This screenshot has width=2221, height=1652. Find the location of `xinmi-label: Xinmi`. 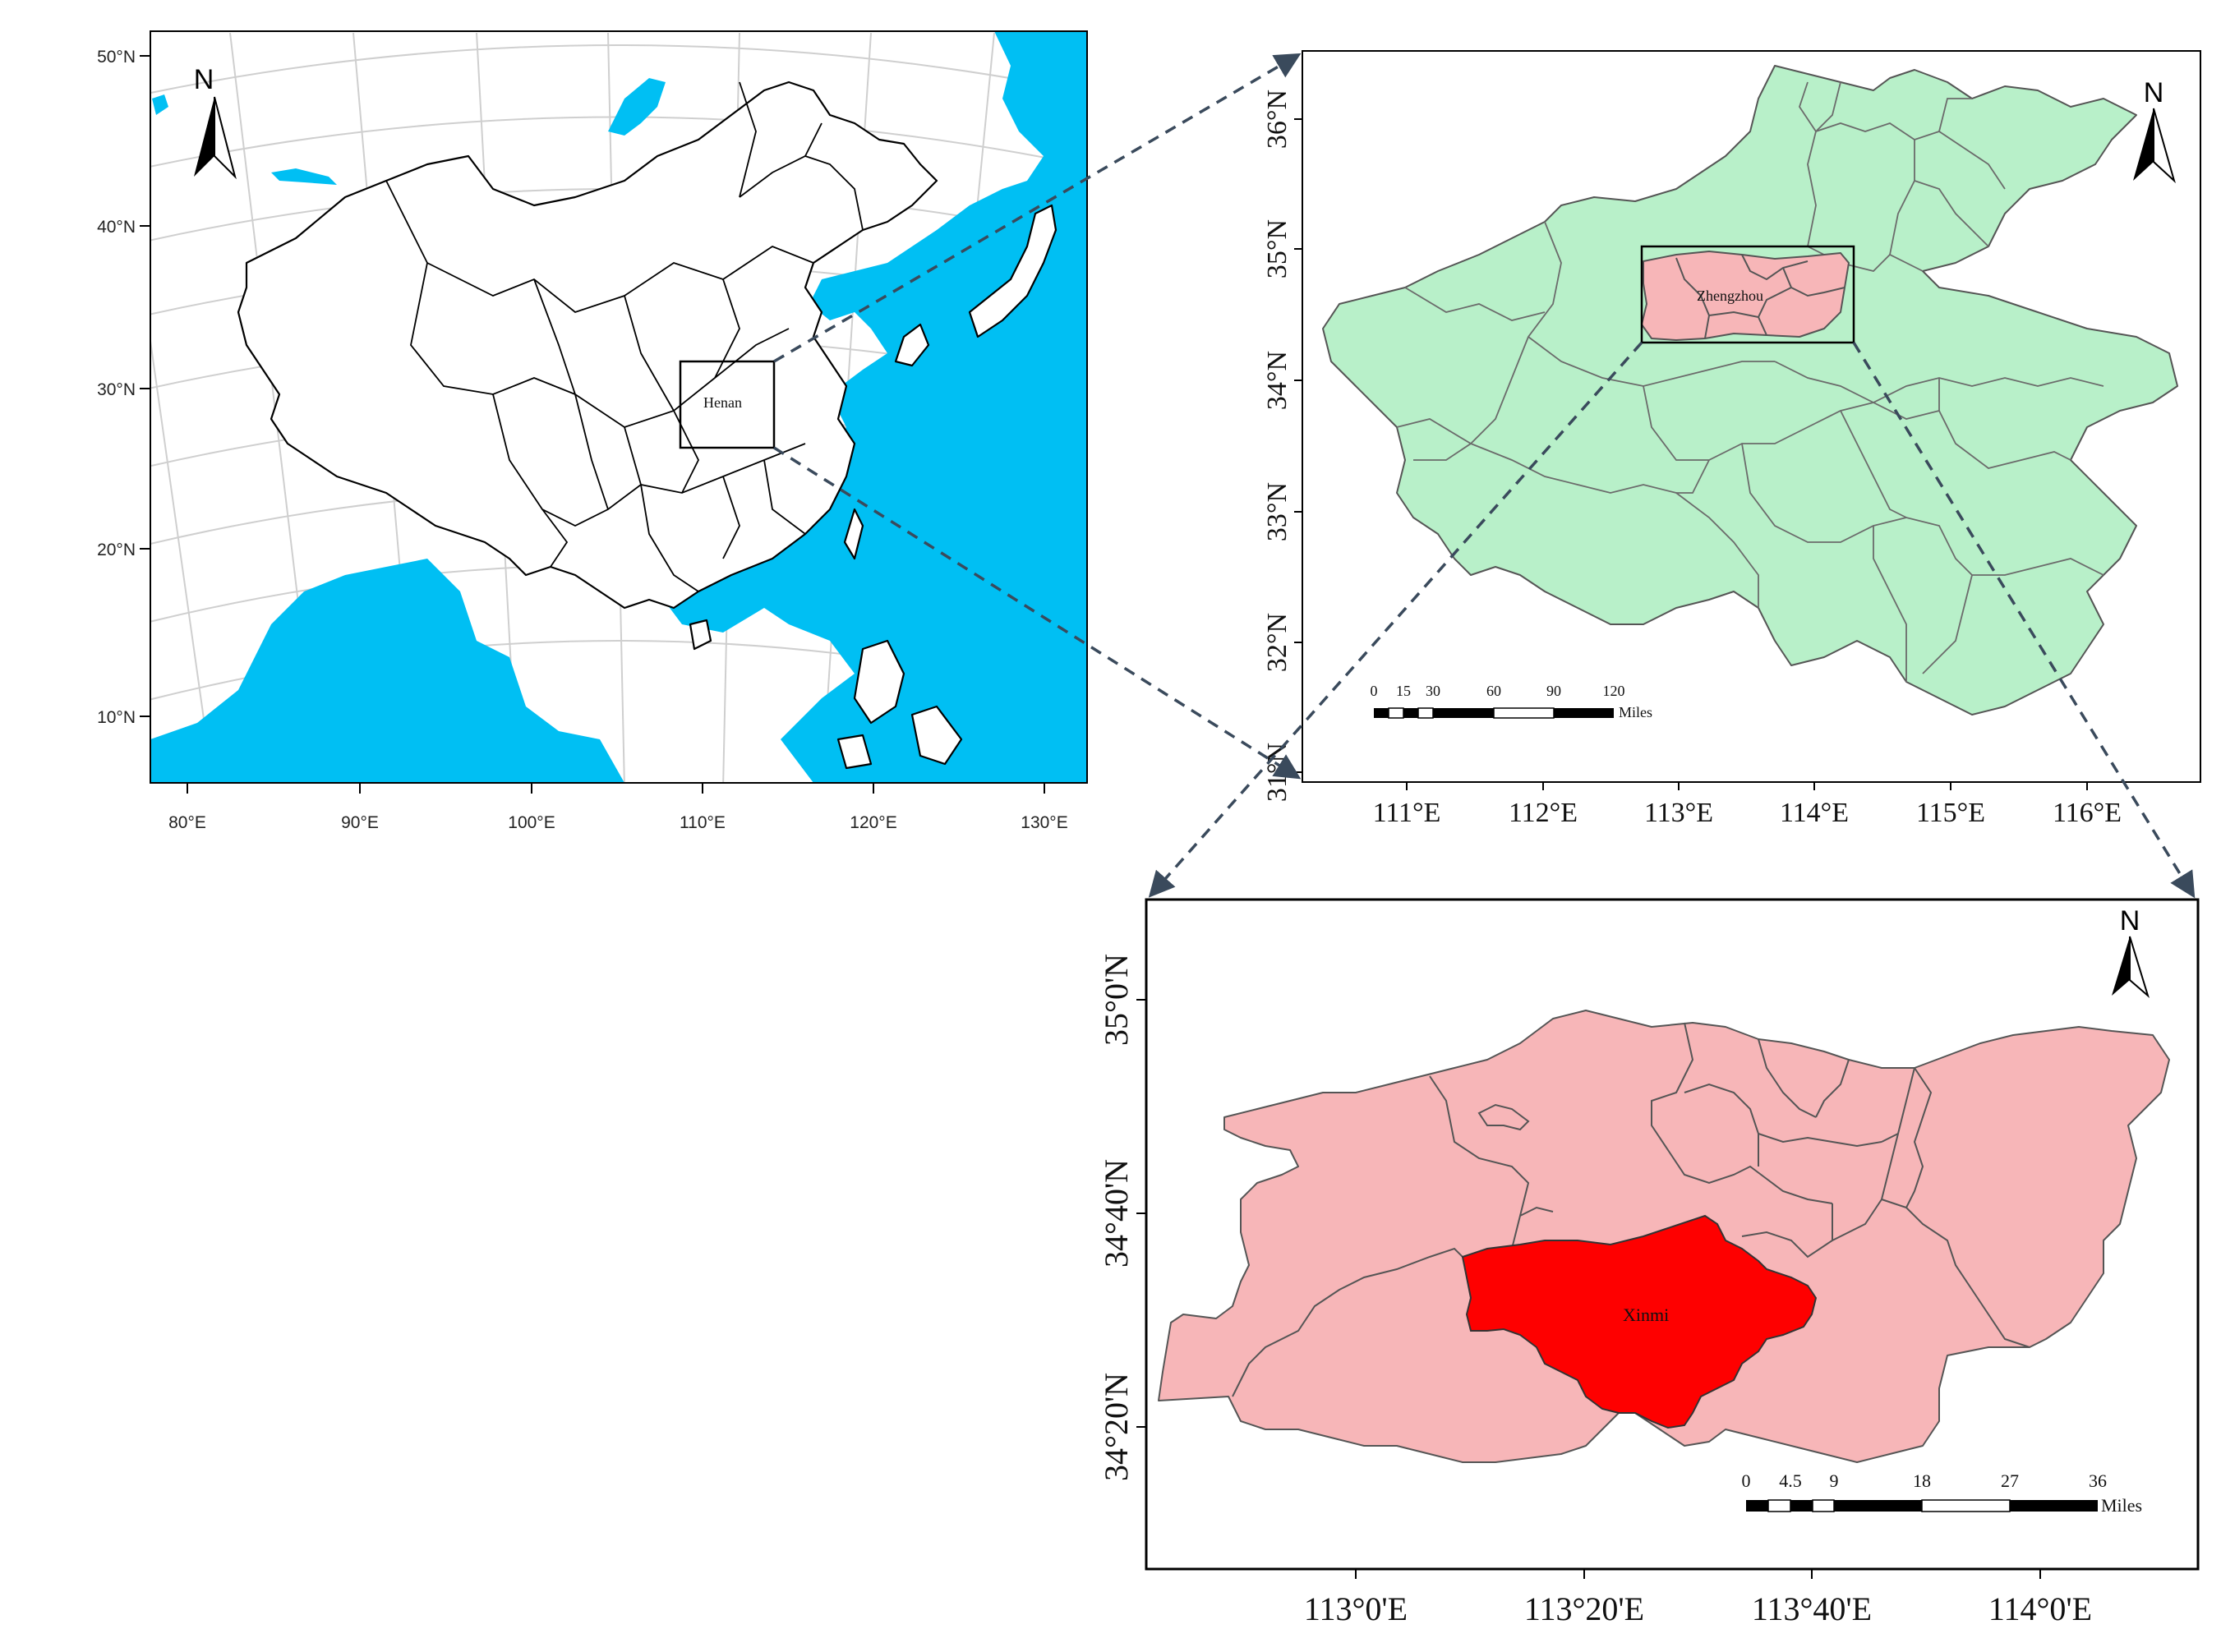

xinmi-label: Xinmi is located at coordinates (1646, 1315).